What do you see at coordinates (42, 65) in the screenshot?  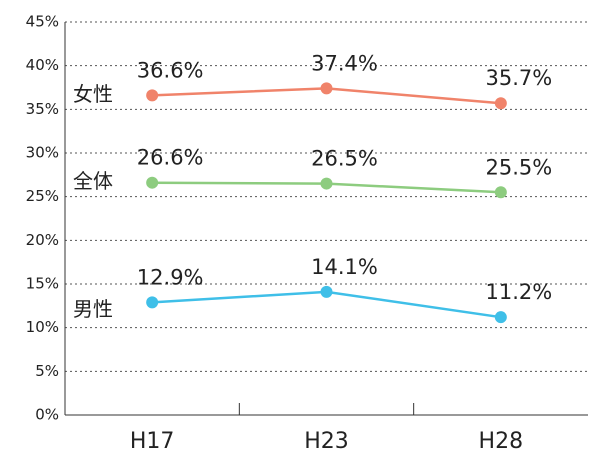 I see `y-tick-label: 40%` at bounding box center [42, 65].